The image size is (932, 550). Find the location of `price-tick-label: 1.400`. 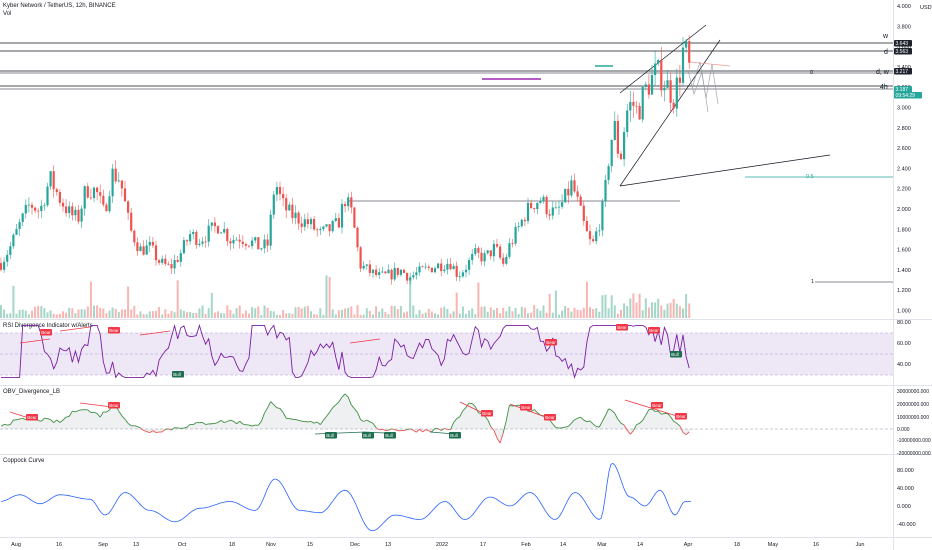

price-tick-label: 1.400 is located at coordinates (904, 271).